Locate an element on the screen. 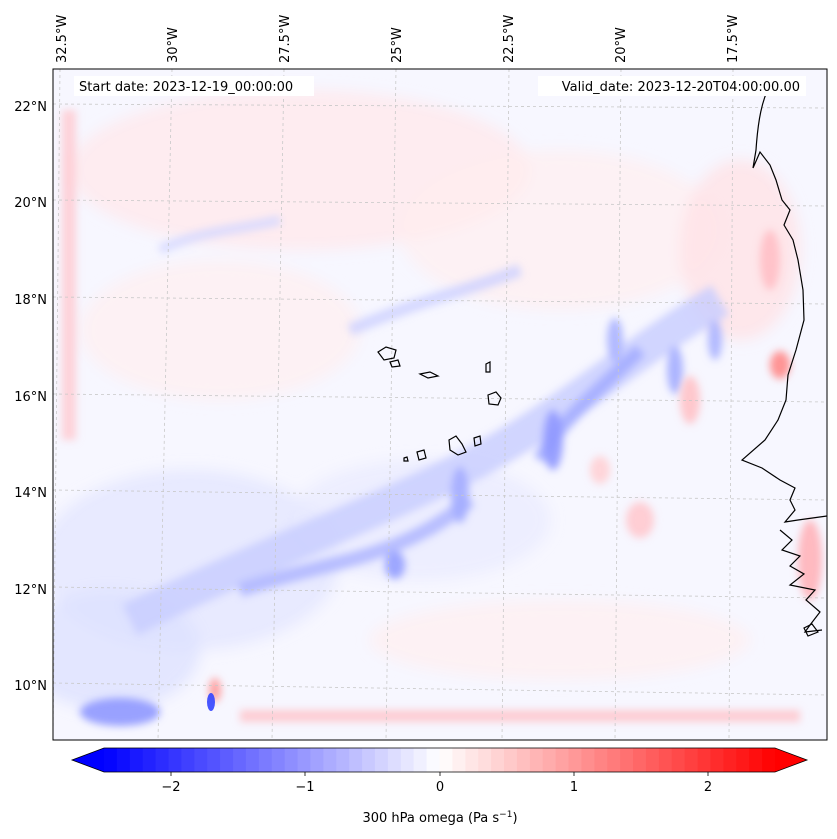 Image resolution: width=837 pixels, height=839 pixels. island-sao-vicente is located at coordinates (395, 363).